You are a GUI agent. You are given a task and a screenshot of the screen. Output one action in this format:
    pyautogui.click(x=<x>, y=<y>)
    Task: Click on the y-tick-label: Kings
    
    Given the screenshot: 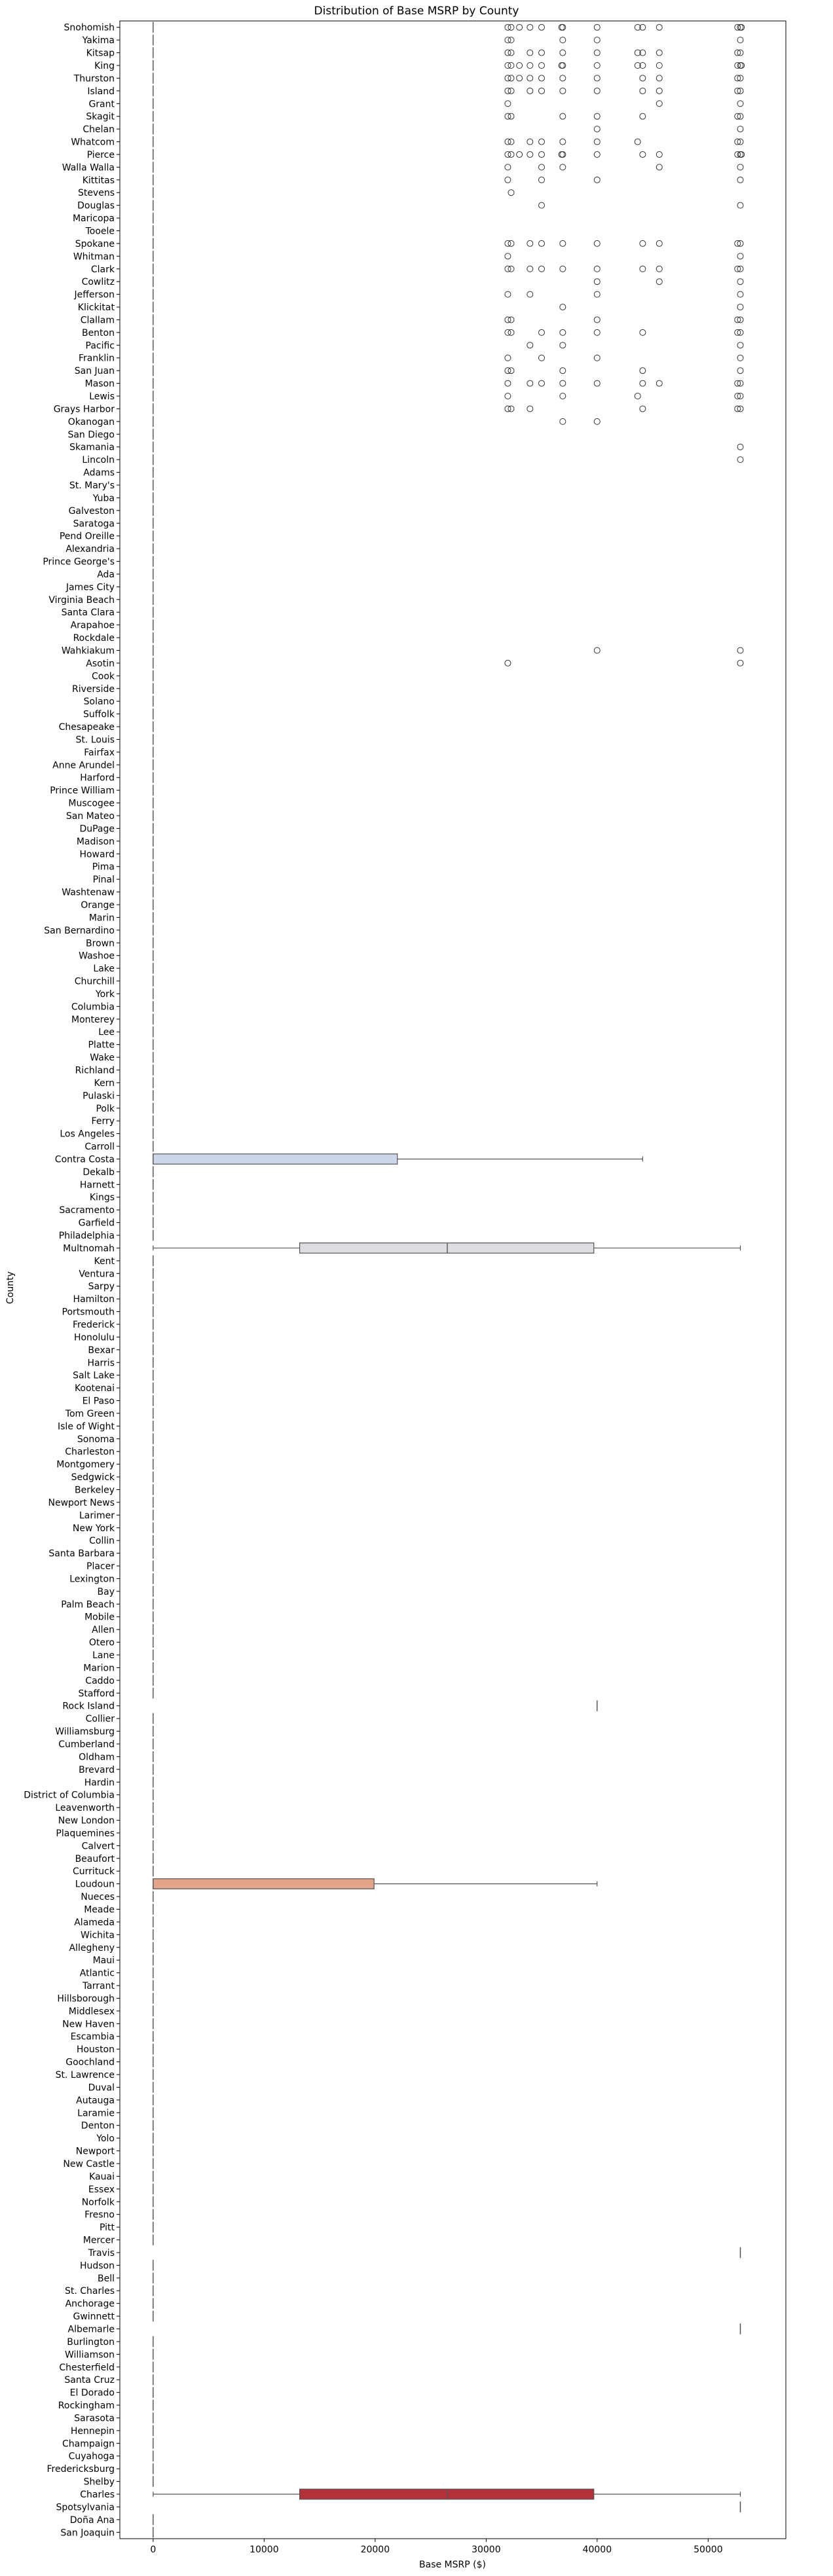 What is the action you would take?
    pyautogui.click(x=102, y=1198)
    